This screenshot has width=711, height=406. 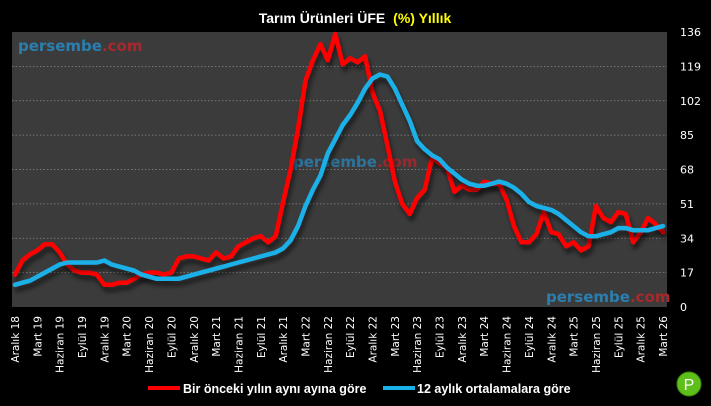 I want to click on x-tick-label: Aralık 18, so click(x=16, y=339).